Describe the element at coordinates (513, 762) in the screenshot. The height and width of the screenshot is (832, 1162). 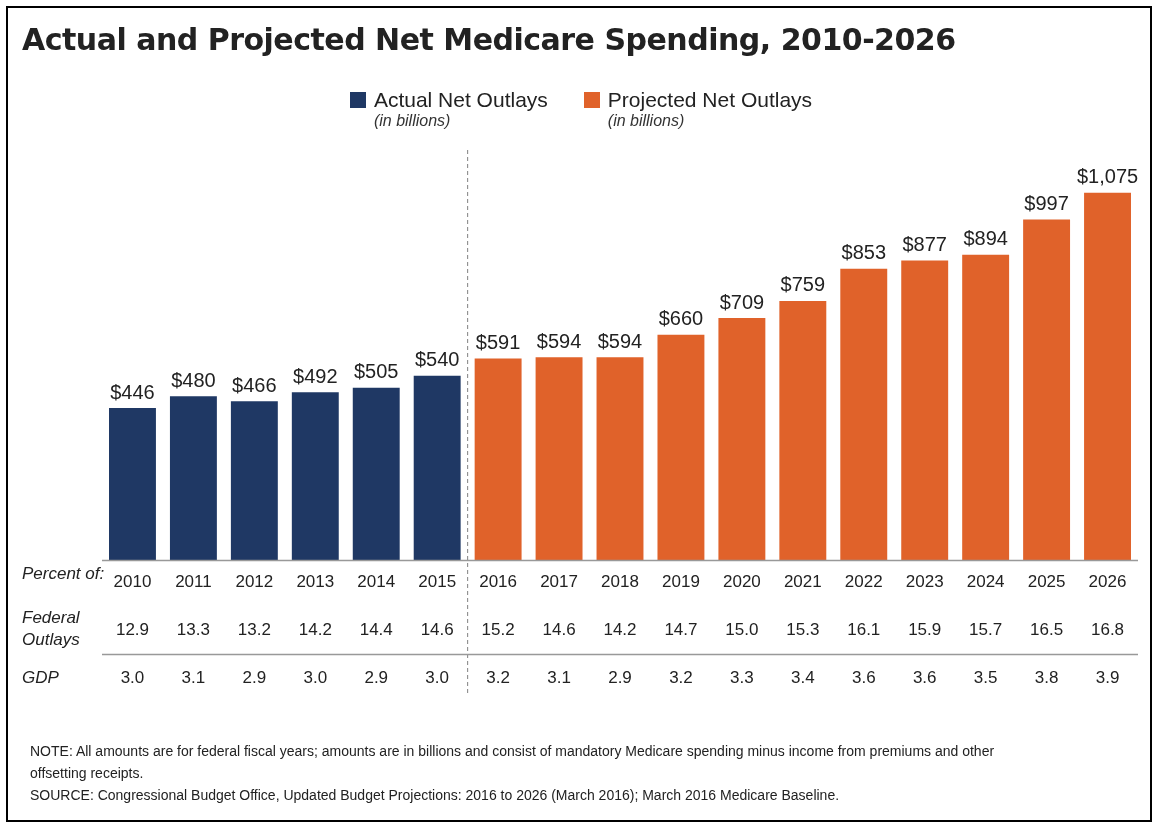
I see `text: NOTE: All amounts are for federal fiscal years; amounts are in billions and consist of mandatory Medicare spending minus income from premiums and other offsetting receipts.` at that location.